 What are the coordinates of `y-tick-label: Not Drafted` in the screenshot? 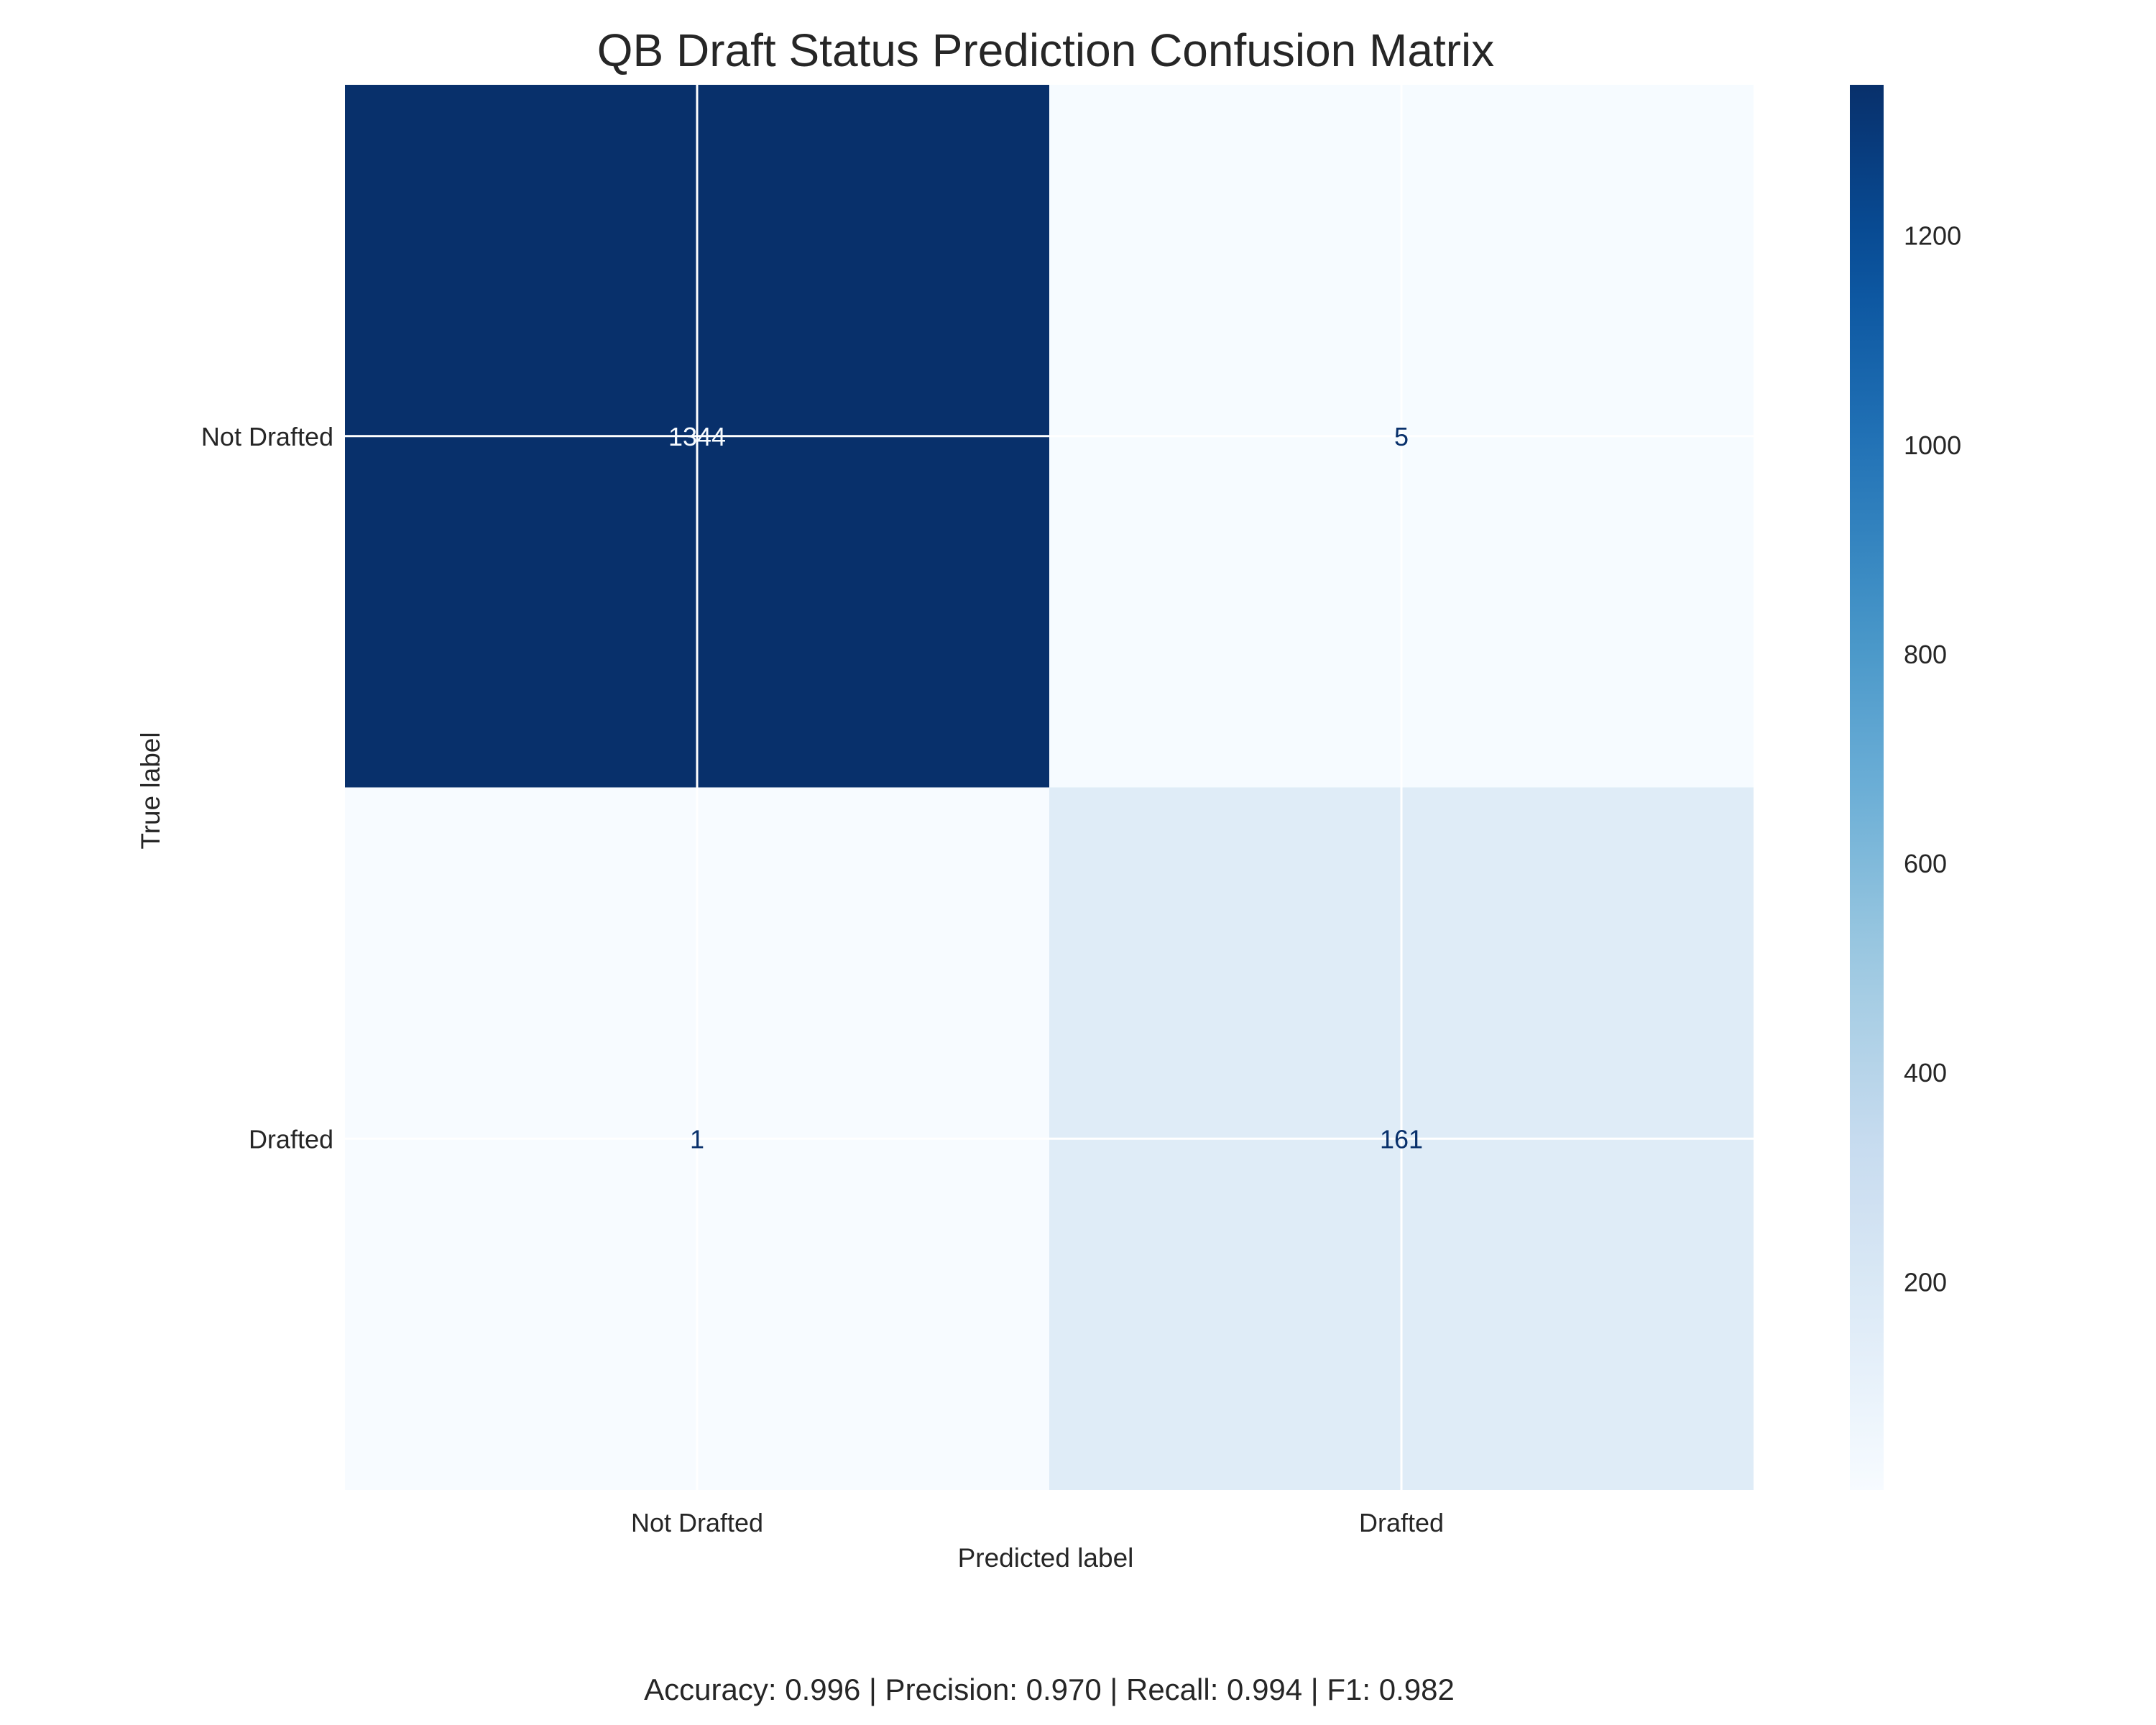 It's located at (267, 436).